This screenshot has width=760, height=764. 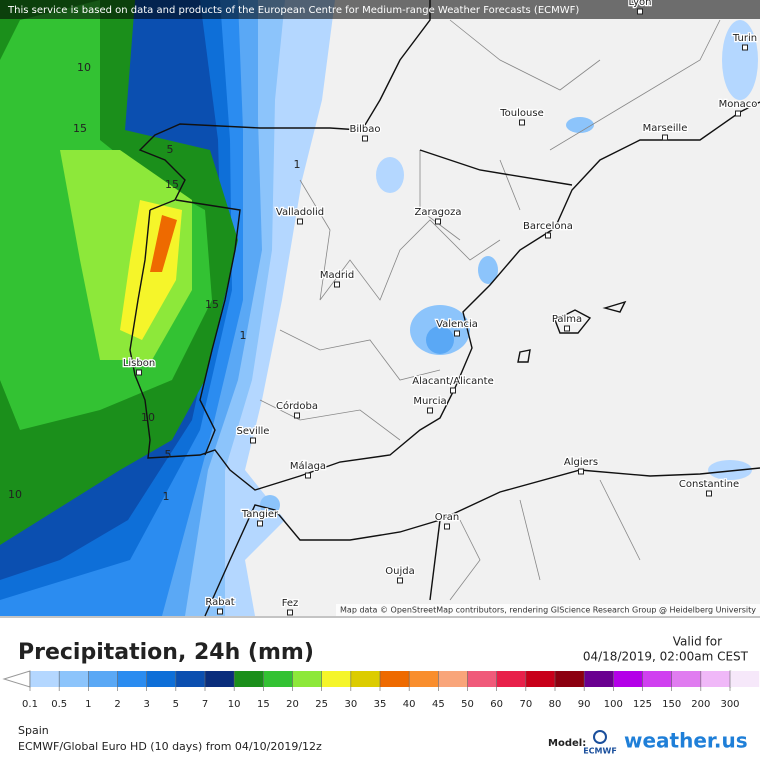 What do you see at coordinates (447, 517) in the screenshot?
I see `city-label: Oran` at bounding box center [447, 517].